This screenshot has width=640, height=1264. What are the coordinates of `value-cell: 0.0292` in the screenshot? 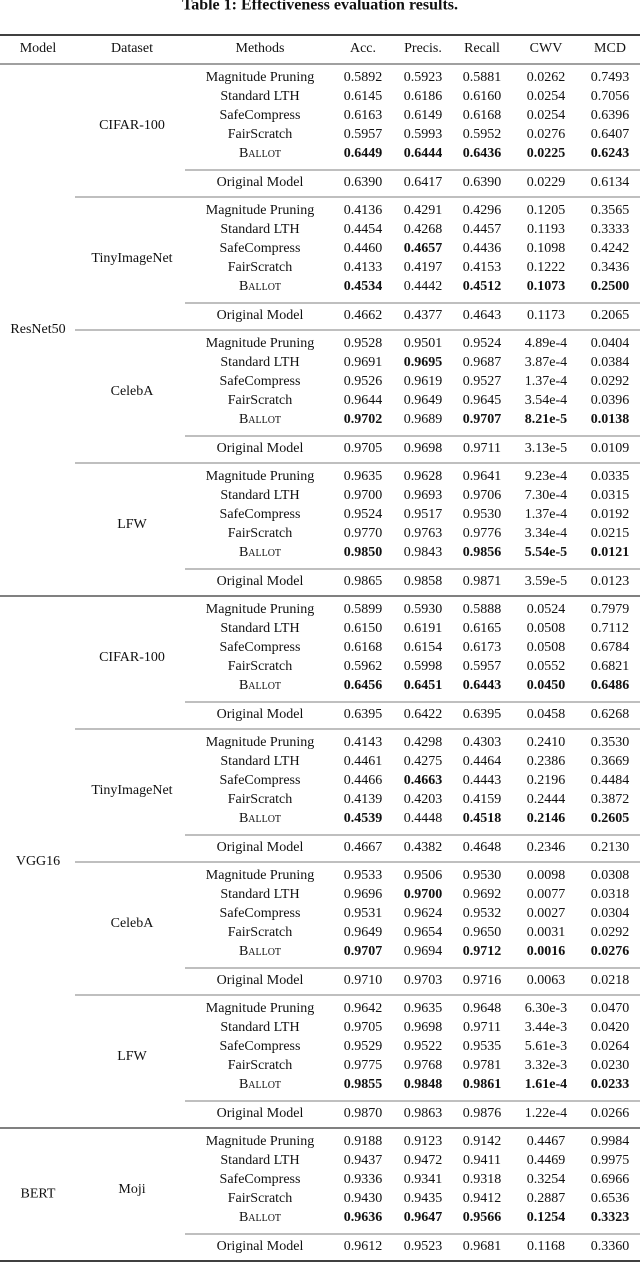 It's located at (610, 381).